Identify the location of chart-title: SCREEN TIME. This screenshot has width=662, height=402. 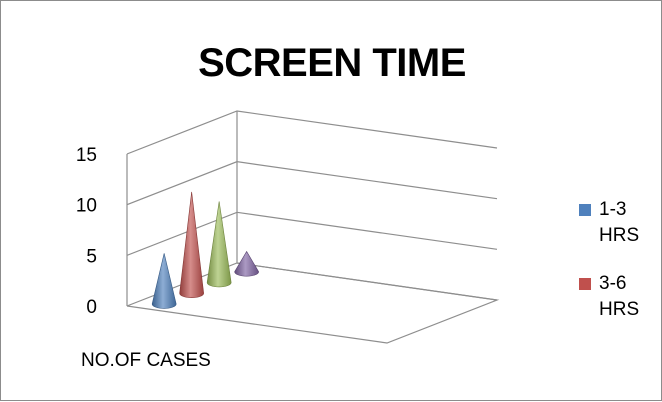
(332, 63).